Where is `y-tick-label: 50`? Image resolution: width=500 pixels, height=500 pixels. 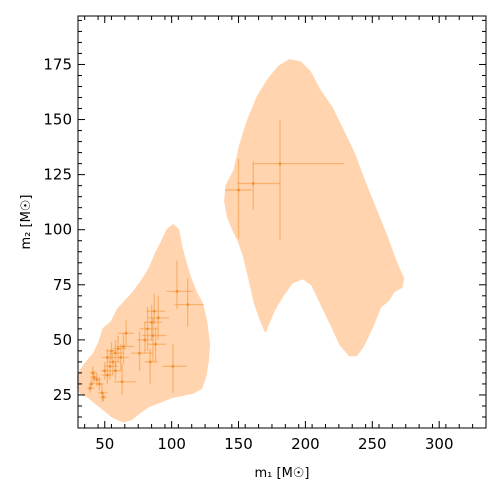
y-tick-label: 50 is located at coordinates (62, 340).